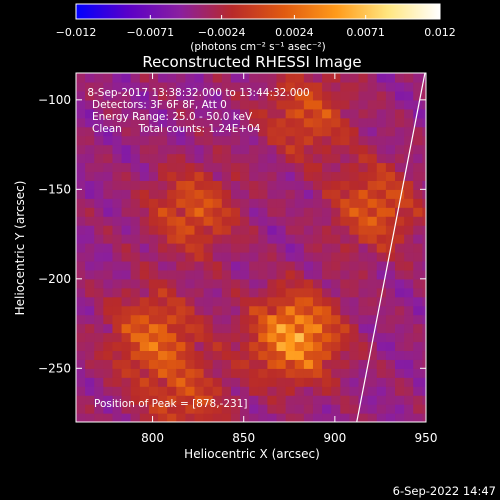  What do you see at coordinates (444, 491) in the screenshot?
I see `footer-timestamp: 6-Sep-2022 14:47` at bounding box center [444, 491].